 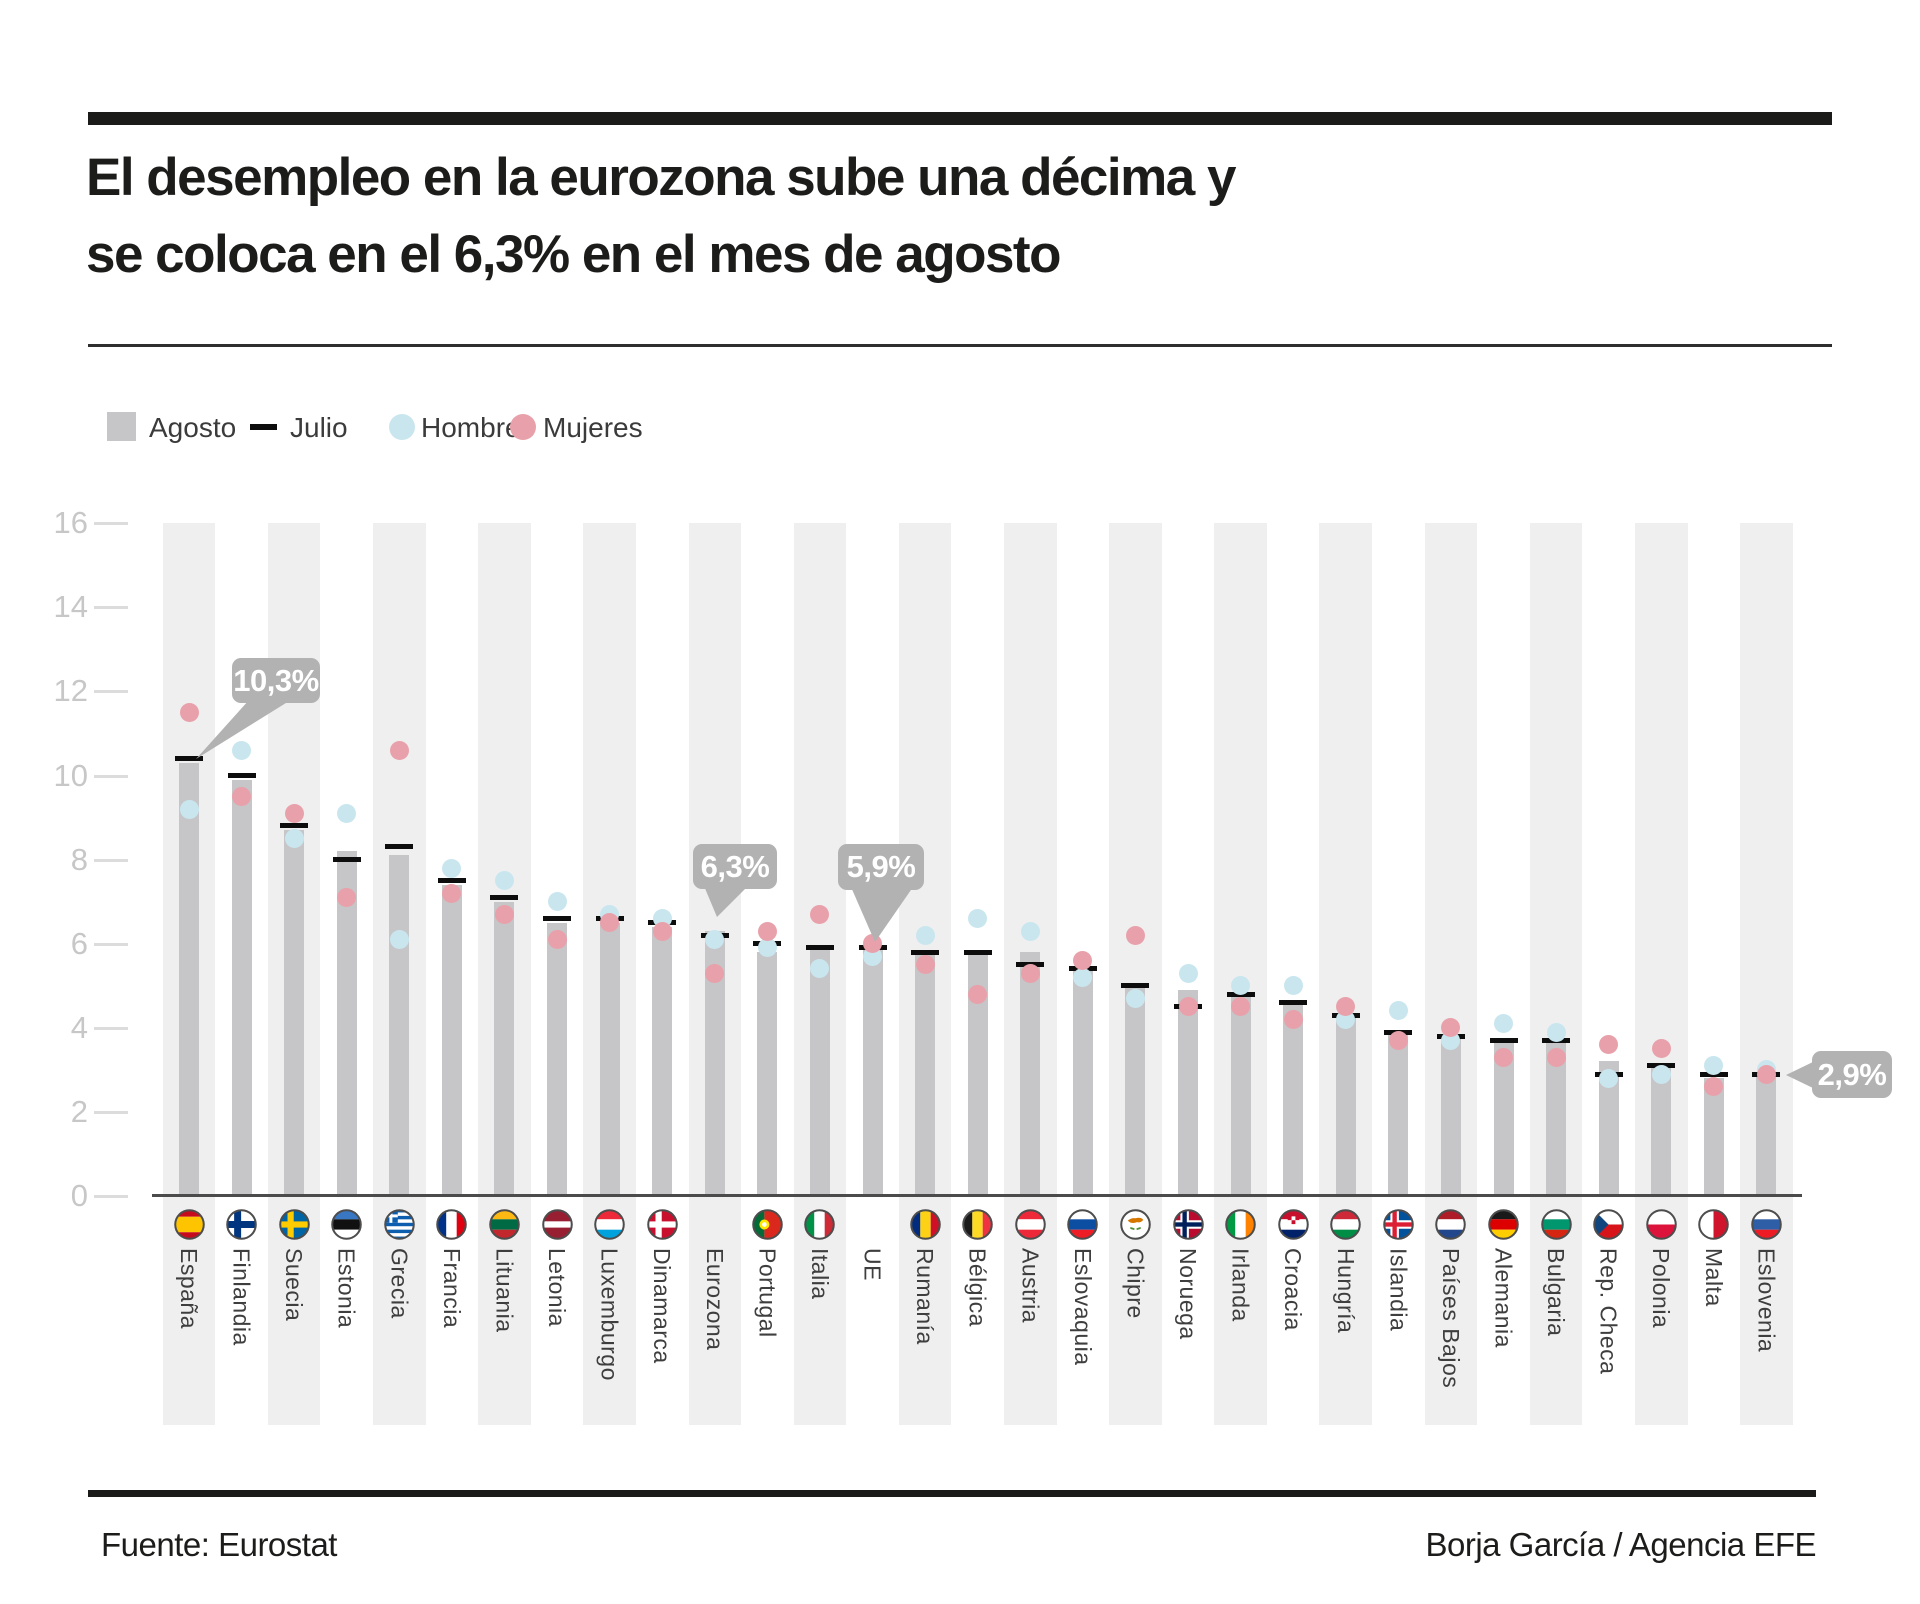 What do you see at coordinates (319, 427) in the screenshot?
I see `legend-label-julio: Julio` at bounding box center [319, 427].